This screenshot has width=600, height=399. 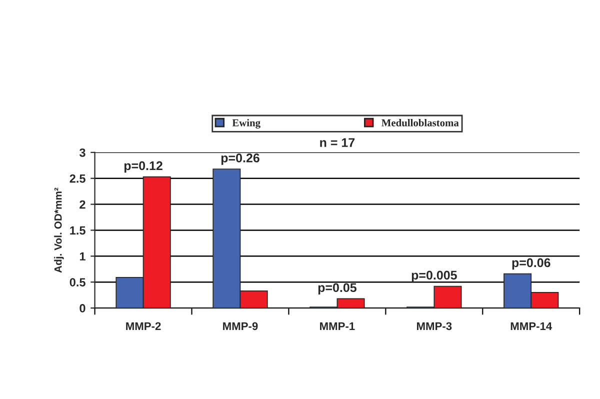 What do you see at coordinates (78, 230) in the screenshot?
I see `y-tick-label: 1.5` at bounding box center [78, 230].